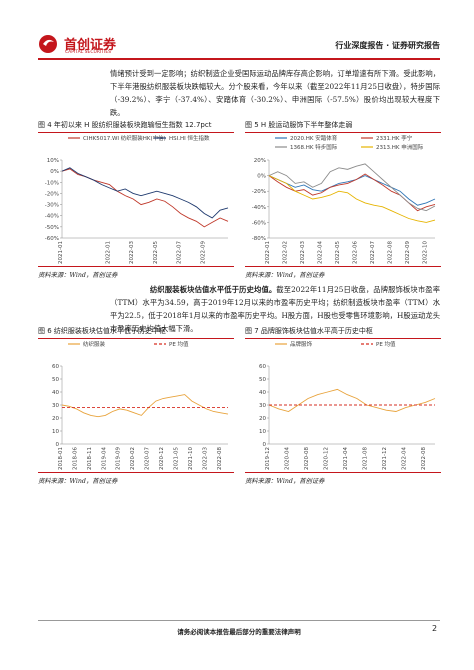 This screenshot has width=474, height=670. Describe the element at coordinates (191, 458) in the screenshot. I see `x-tick-label: 2021-10` at that location.